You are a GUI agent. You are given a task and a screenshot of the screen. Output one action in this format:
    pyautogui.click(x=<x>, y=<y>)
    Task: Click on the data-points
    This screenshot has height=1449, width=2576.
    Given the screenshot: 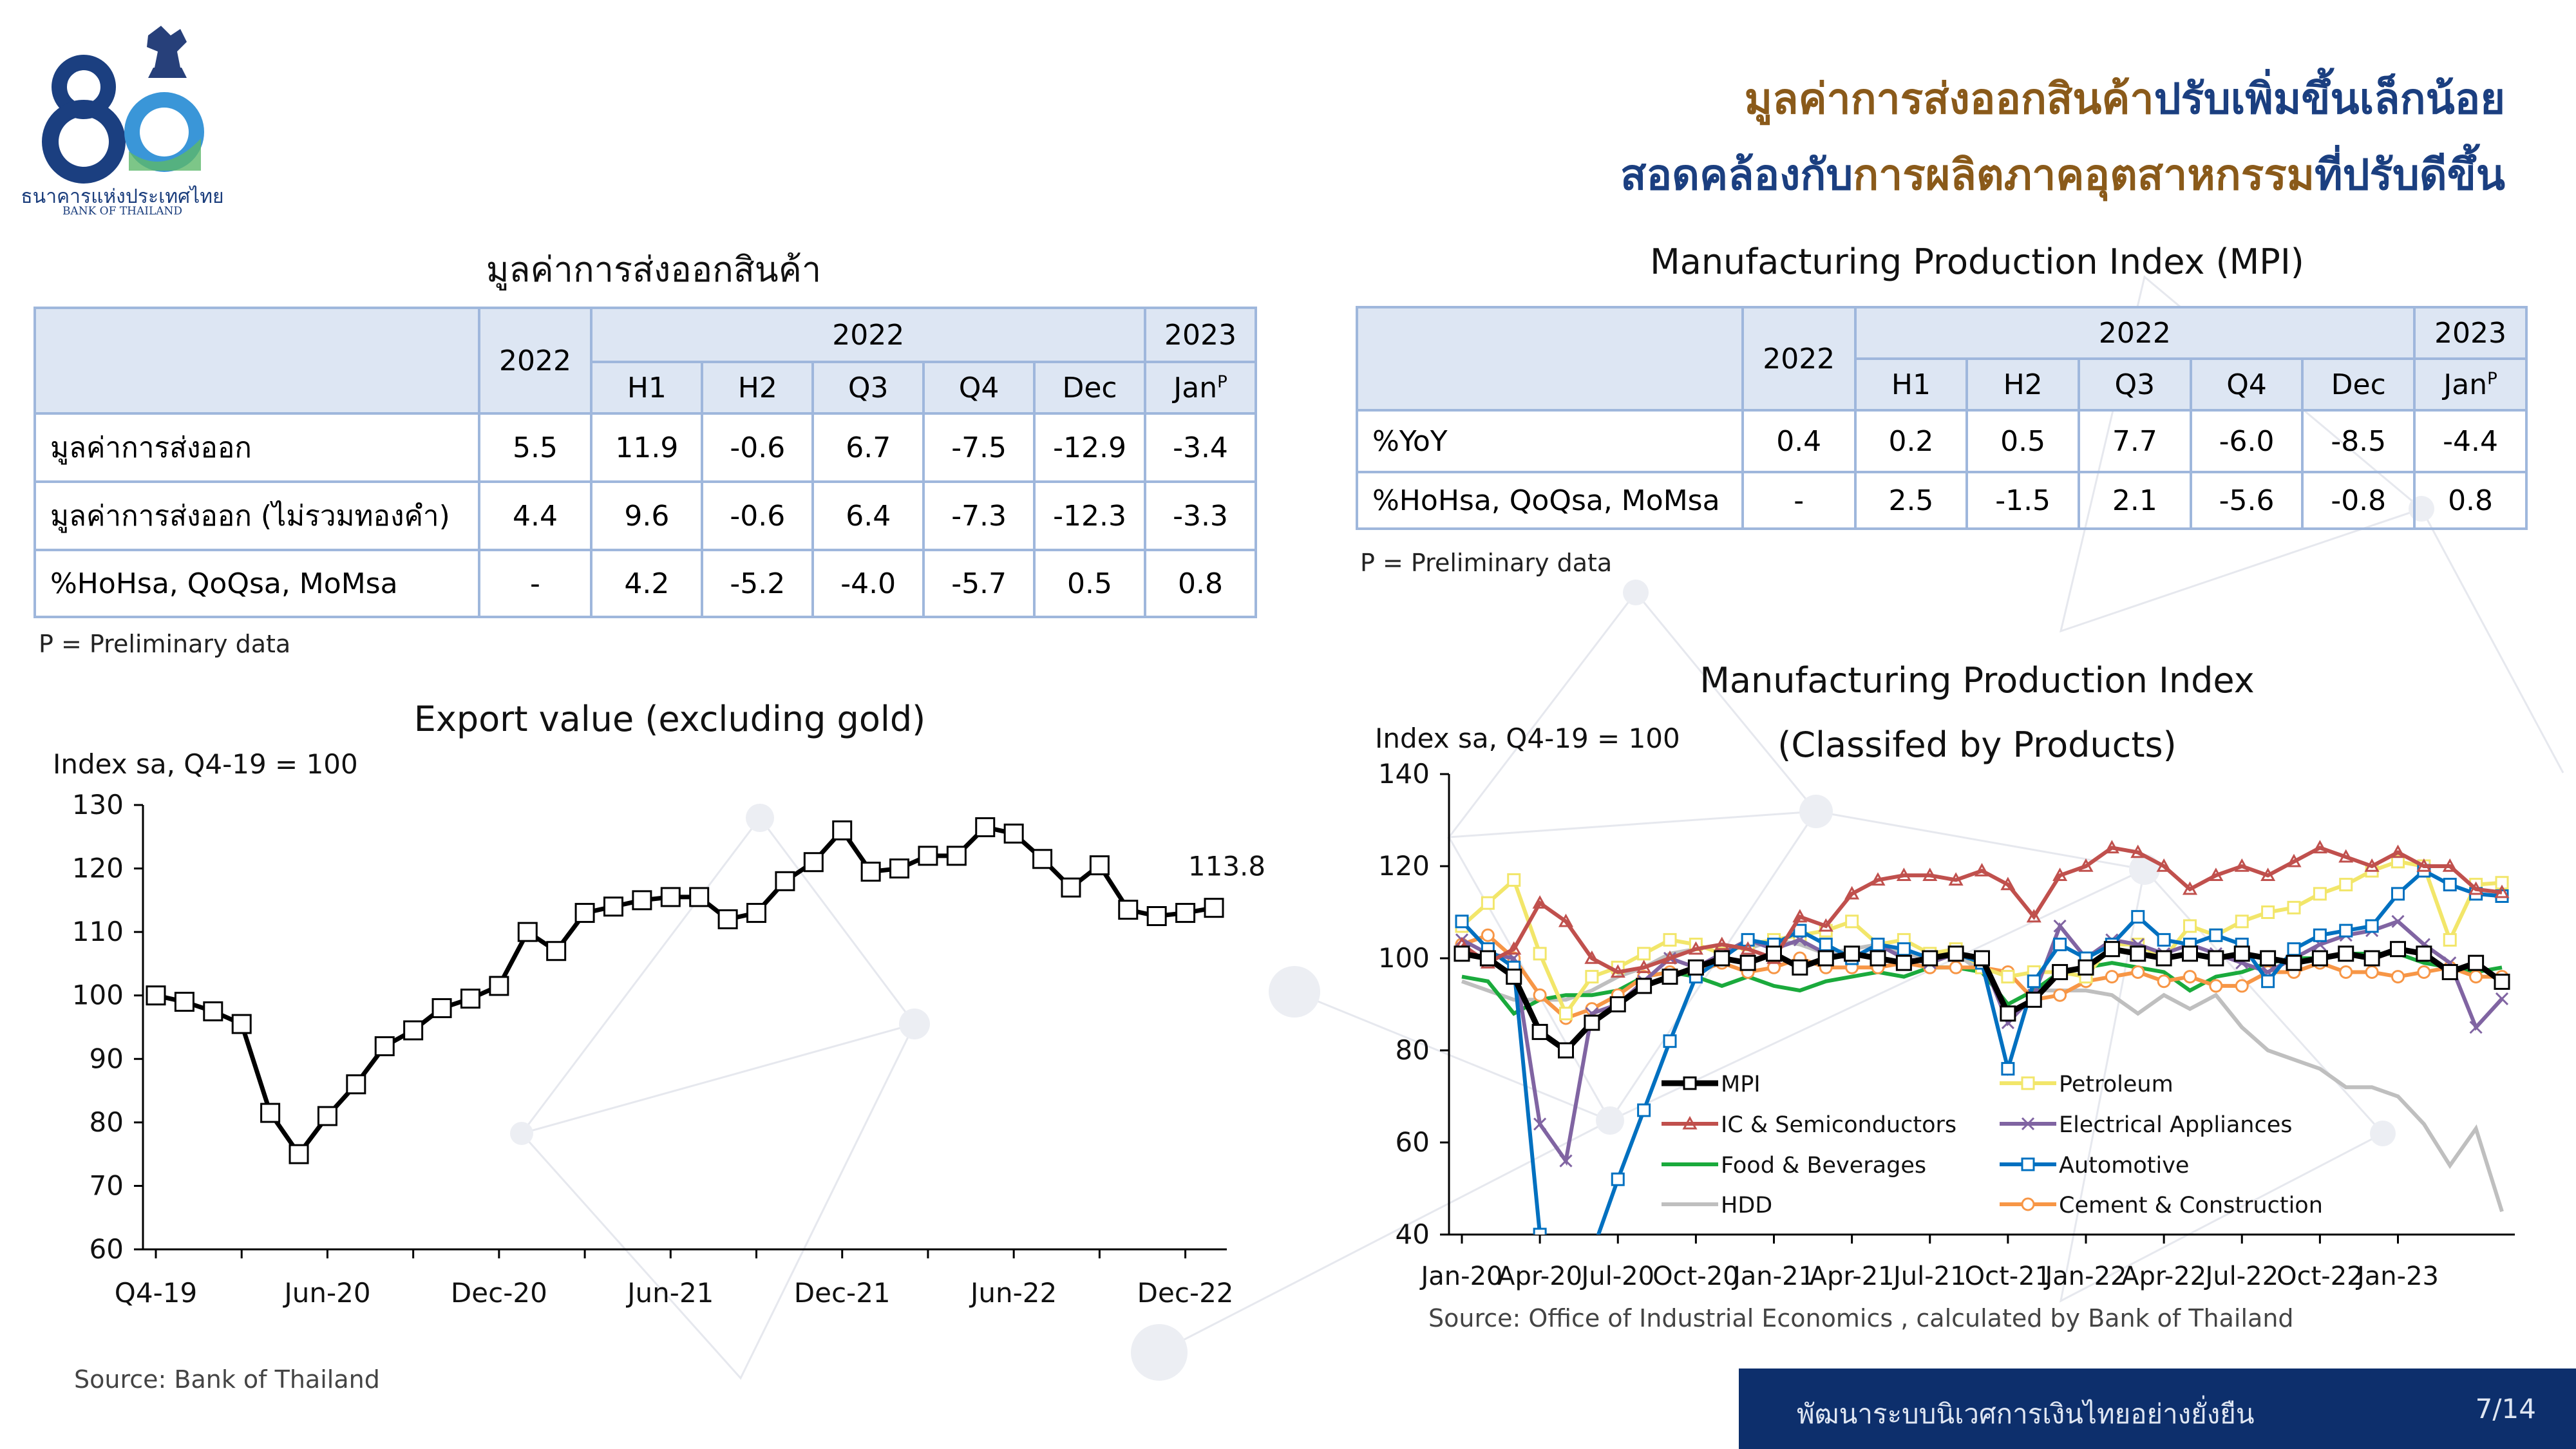 What is the action you would take?
    pyautogui.click(x=685, y=990)
    